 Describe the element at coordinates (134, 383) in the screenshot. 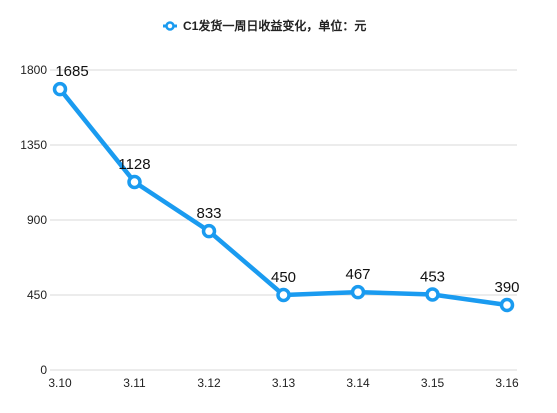

I see `x-tick-label: 3.11` at that location.